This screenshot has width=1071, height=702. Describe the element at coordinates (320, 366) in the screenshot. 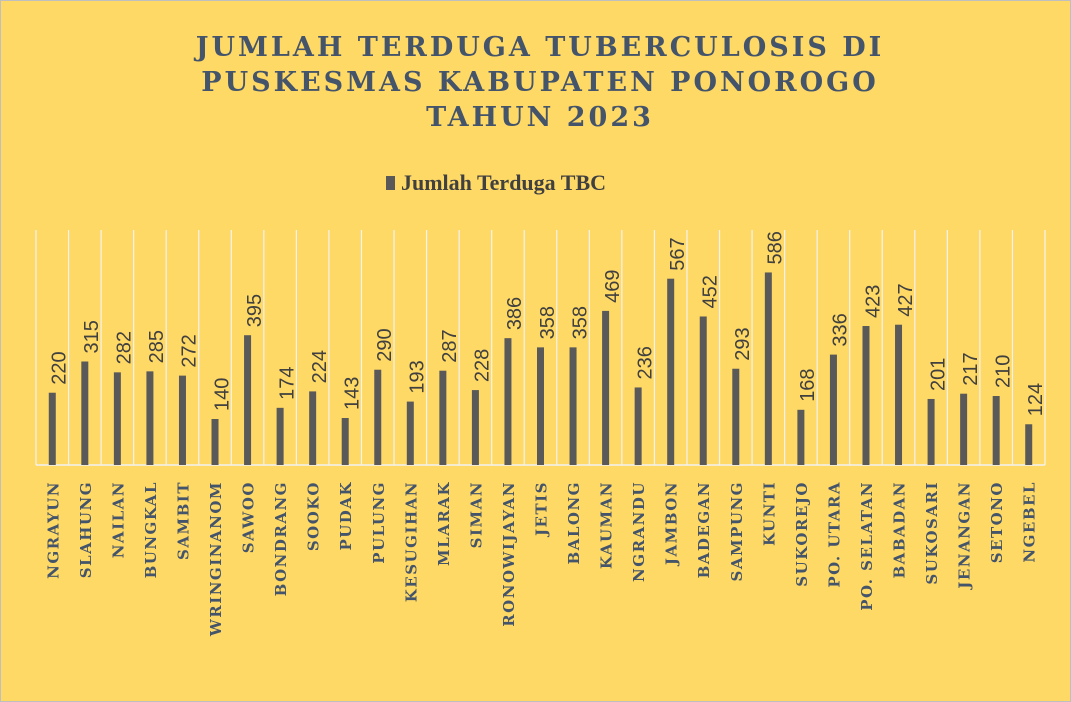

I see `data-label: 224` at that location.